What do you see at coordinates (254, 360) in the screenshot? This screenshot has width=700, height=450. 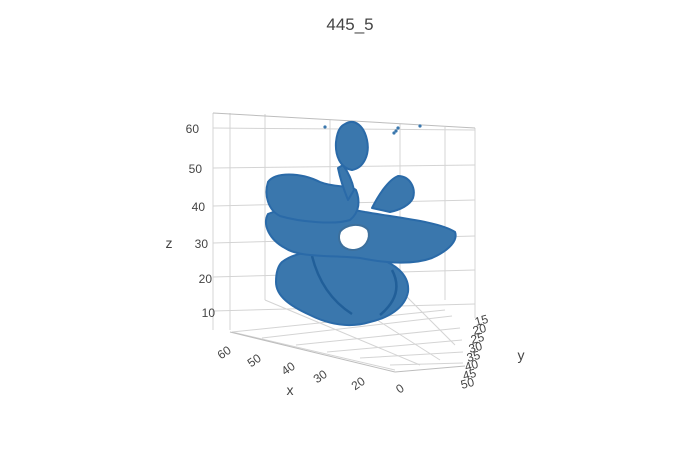 I see `x-tick-label: 50` at bounding box center [254, 360].